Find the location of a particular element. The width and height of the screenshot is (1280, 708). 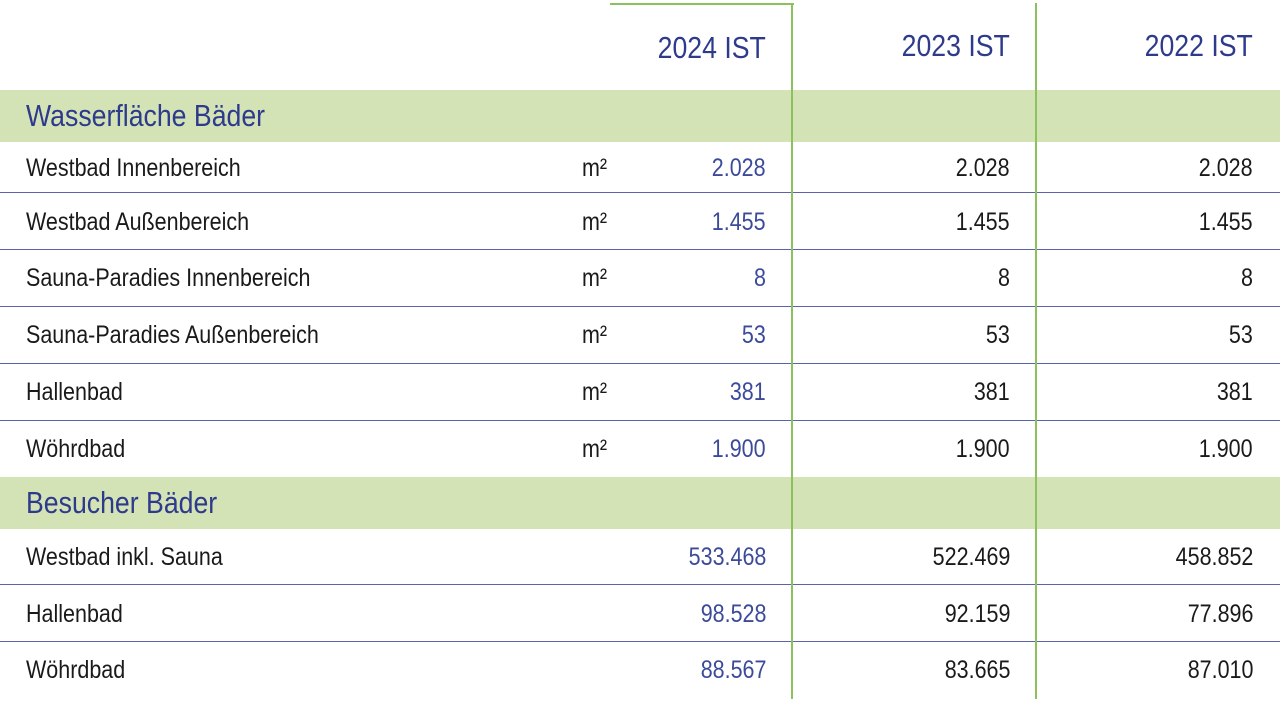

value-2022: 8 is located at coordinates (1247, 278).